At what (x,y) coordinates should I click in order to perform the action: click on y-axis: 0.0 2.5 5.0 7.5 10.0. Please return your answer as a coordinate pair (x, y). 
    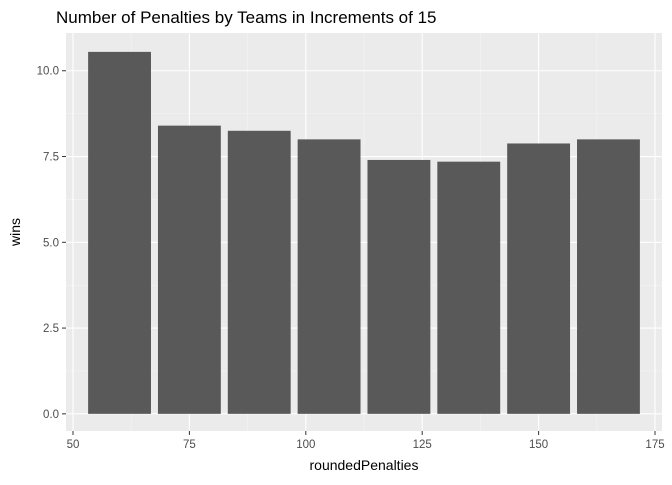
    Looking at the image, I should click on (51, 243).